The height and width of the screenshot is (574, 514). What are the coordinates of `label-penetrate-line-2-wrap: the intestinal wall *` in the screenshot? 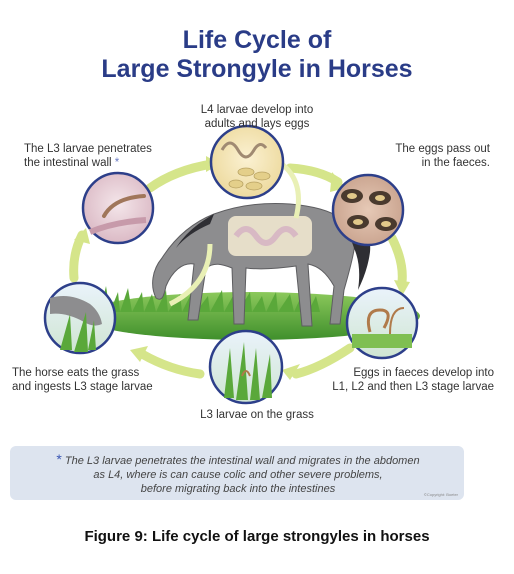 It's located at (104, 163).